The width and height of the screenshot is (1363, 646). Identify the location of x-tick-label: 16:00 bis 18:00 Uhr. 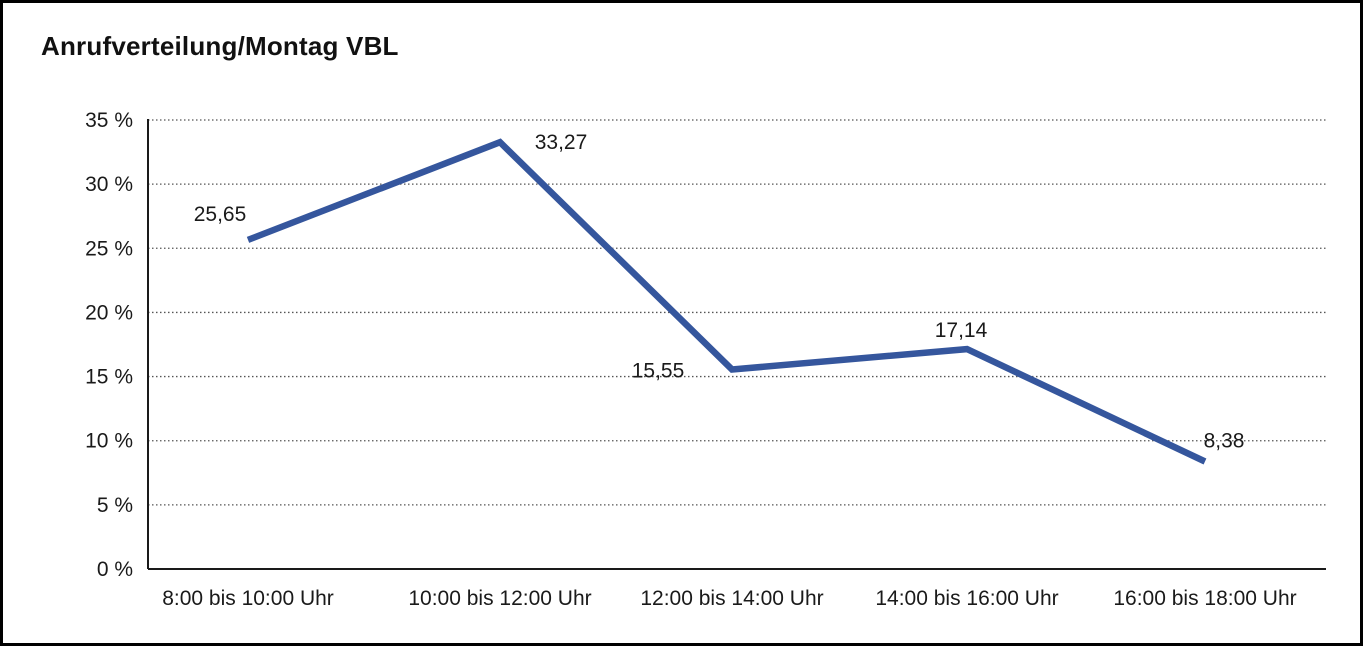
(1204, 598).